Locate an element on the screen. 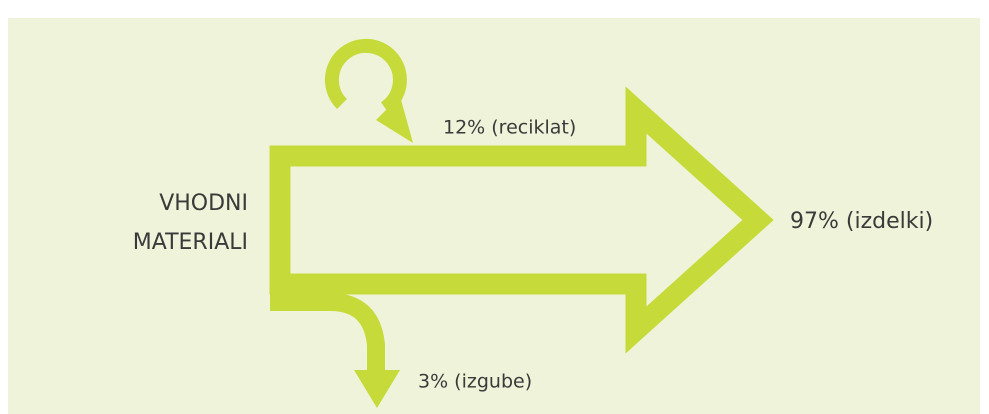 This screenshot has height=414, width=989. recycled-label: 12% (reciklat) is located at coordinates (509, 128).